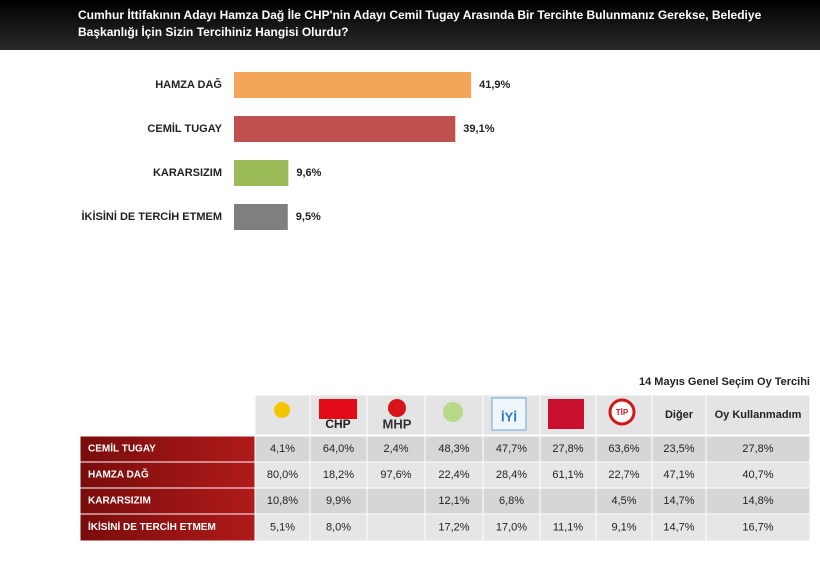 Image resolution: width=820 pixels, height=568 pixels. Describe the element at coordinates (188, 84) in the screenshot. I see `category-label: HAMZA DAĞ` at that location.